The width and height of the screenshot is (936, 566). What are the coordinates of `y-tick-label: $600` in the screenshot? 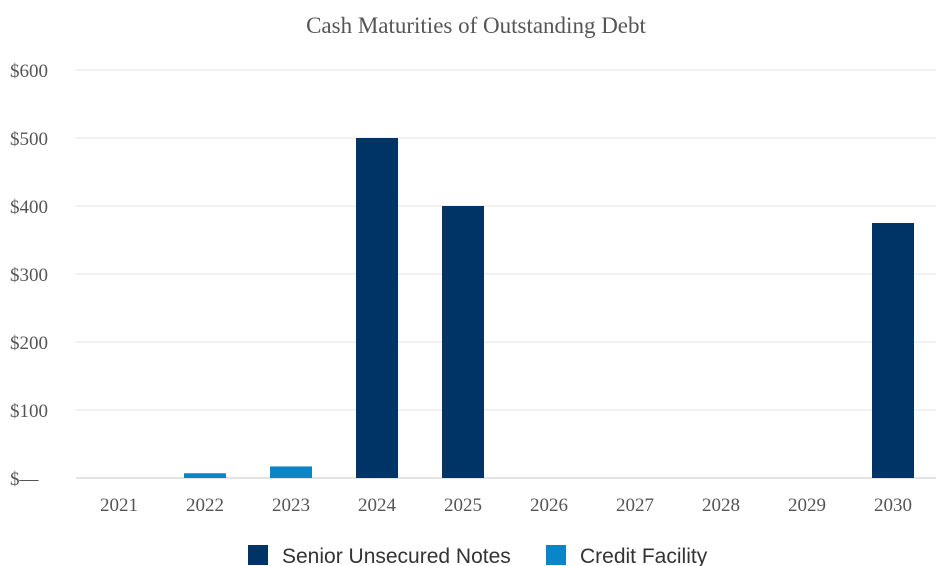 It's located at (29, 71).